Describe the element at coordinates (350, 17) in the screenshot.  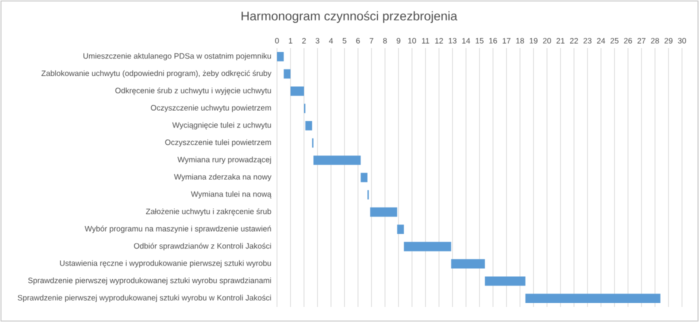
I see `chart-title: Harmonogram czynności przezbrojenia` at that location.